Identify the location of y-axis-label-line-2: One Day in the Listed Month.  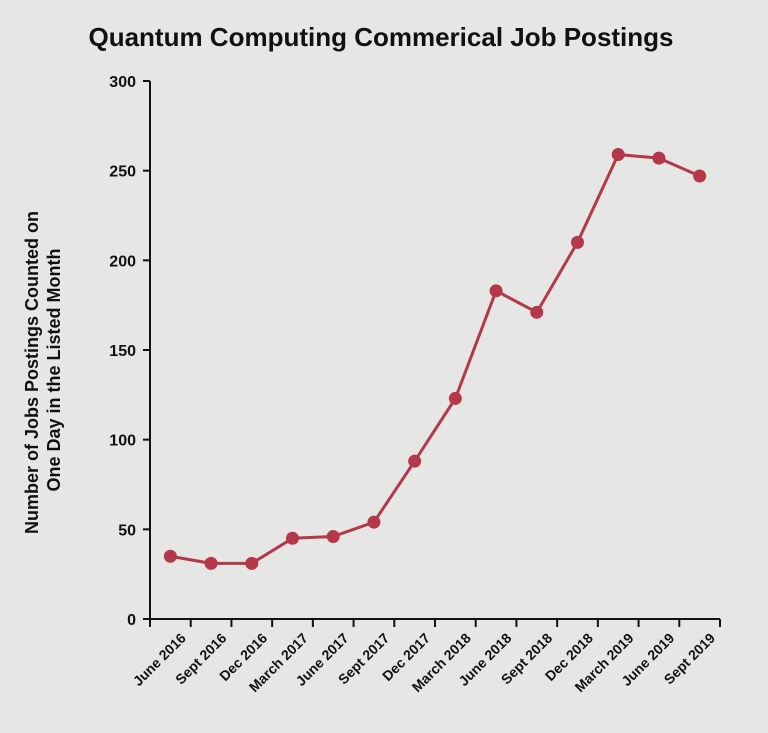
(54, 369).